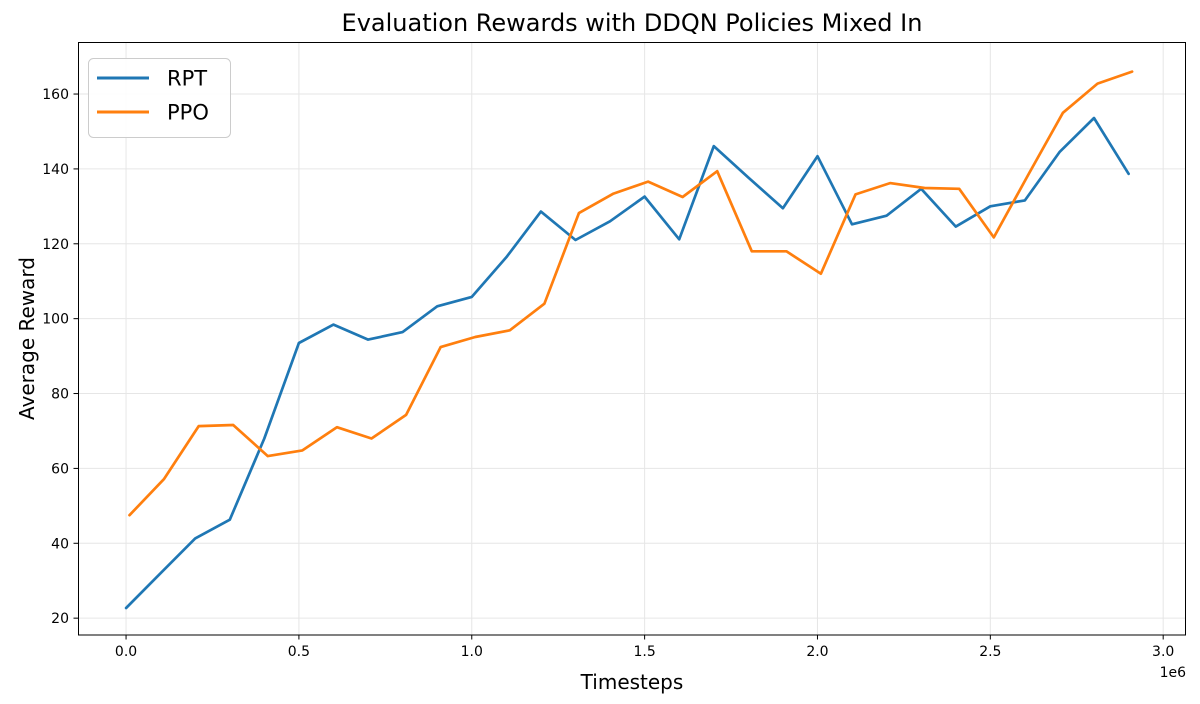  I want to click on legend-item-ppo: PPO, so click(153, 113).